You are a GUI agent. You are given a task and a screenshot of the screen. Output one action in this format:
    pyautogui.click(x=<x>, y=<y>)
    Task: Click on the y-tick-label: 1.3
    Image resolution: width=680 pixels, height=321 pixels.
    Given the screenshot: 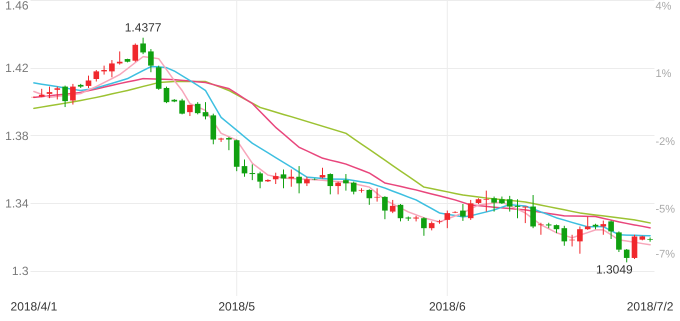 What is the action you would take?
    pyautogui.click(x=20, y=271)
    